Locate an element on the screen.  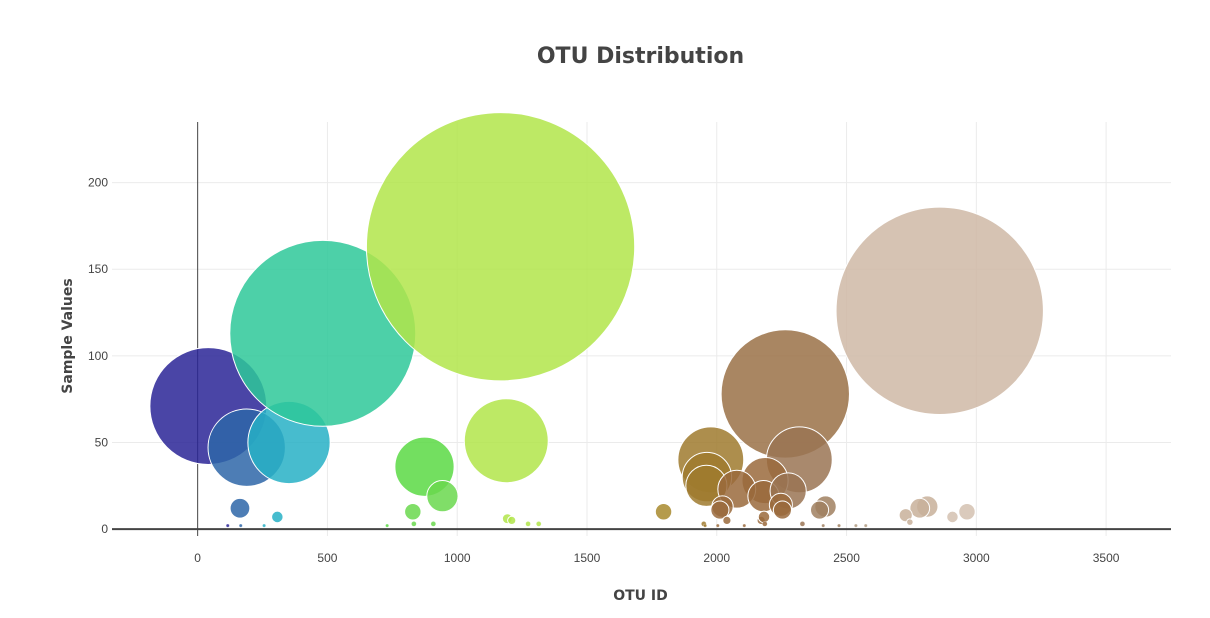
x-tick-label: 0 is located at coordinates (197, 558).